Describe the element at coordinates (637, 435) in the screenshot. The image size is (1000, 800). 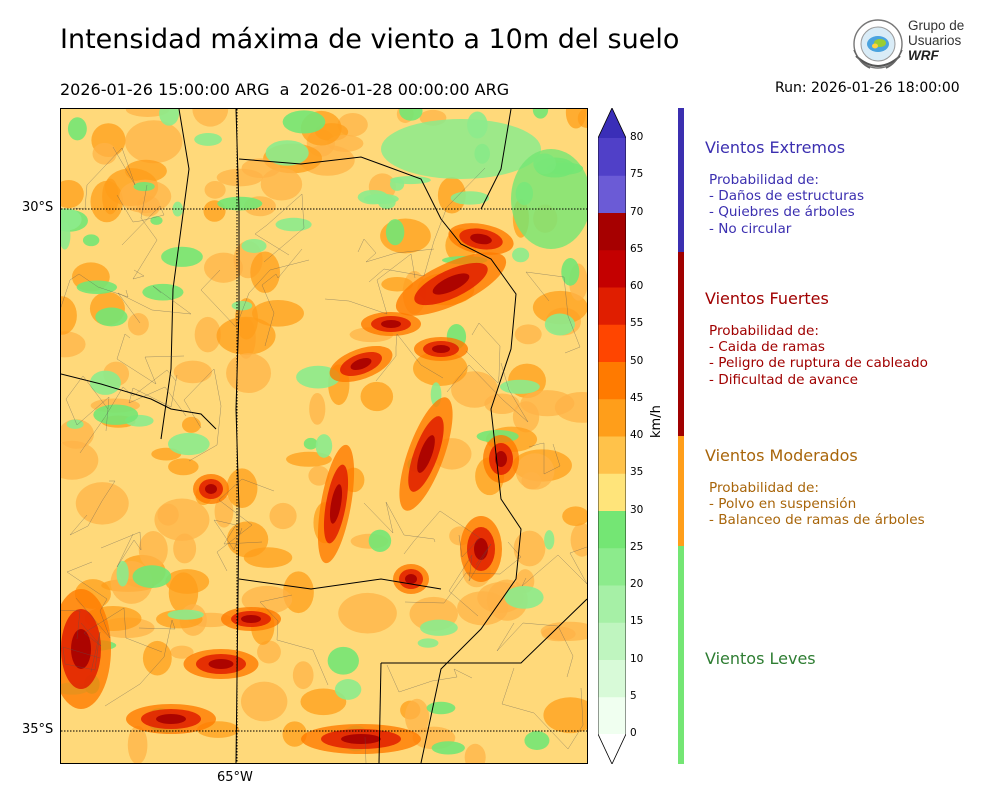
I see `colorbar-tick-label: 40` at that location.